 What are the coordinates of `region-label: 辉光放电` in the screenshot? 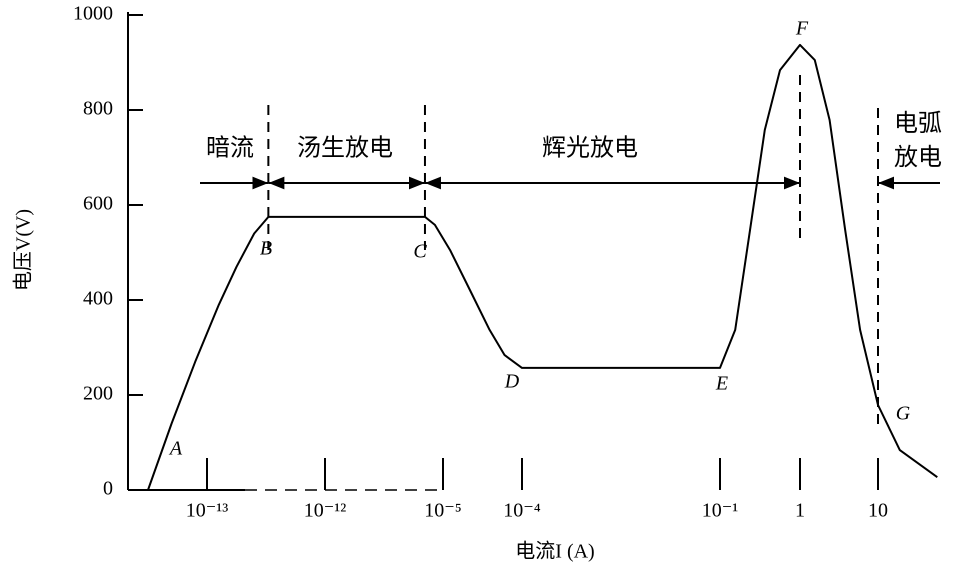 It's located at (590, 148).